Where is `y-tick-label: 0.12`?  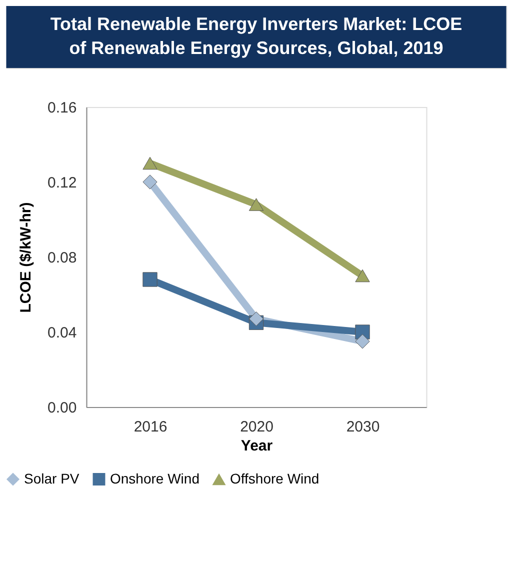
y-tick-label: 0.12 is located at coordinates (62, 183).